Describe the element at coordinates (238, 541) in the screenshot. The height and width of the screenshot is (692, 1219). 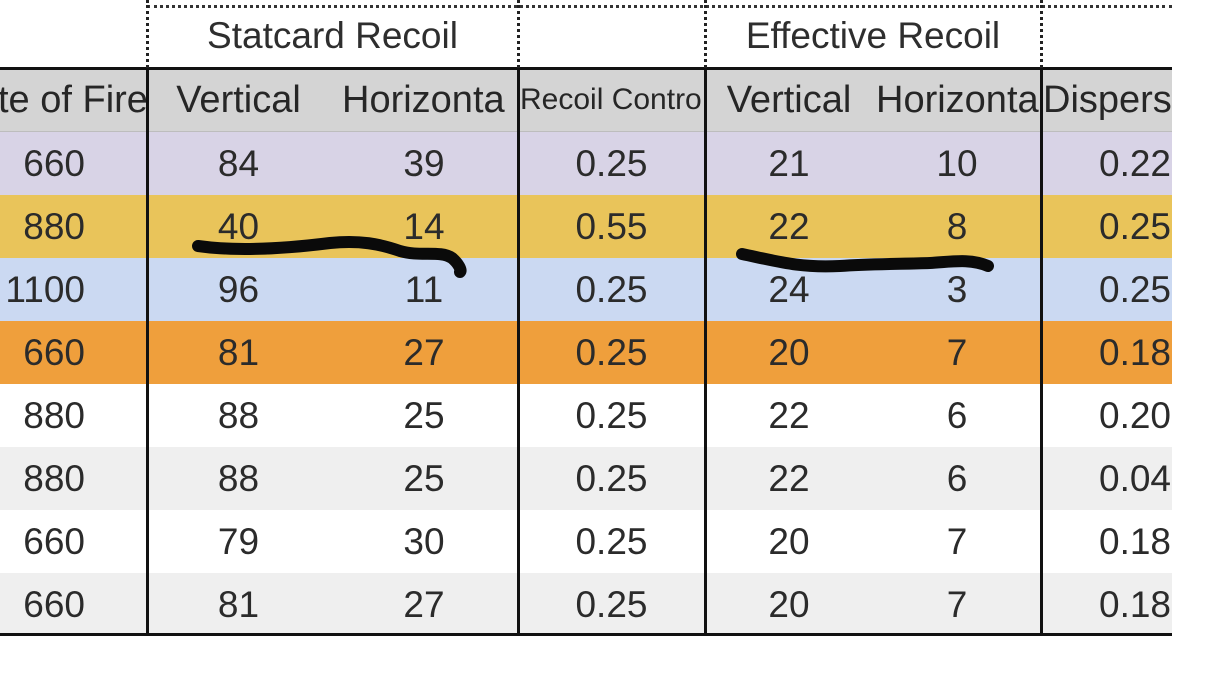
I see `cell-statcard-vertical: 79` at that location.